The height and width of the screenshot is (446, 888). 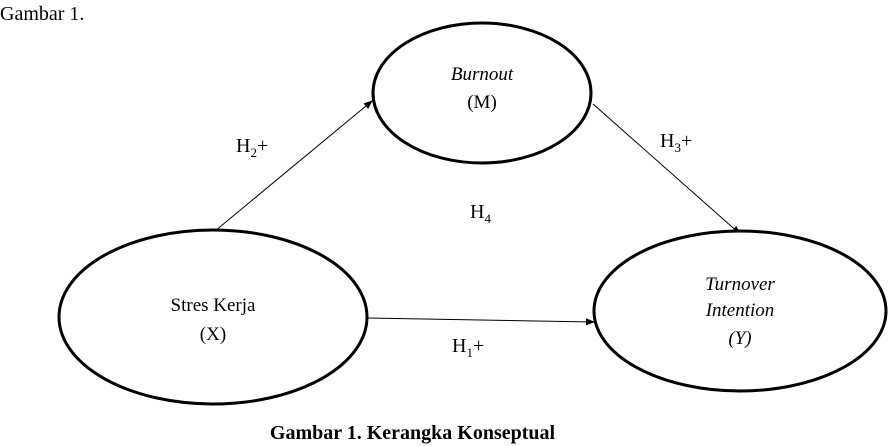 What do you see at coordinates (677, 147) in the screenshot?
I see `label-h3-sub: 3` at bounding box center [677, 147].